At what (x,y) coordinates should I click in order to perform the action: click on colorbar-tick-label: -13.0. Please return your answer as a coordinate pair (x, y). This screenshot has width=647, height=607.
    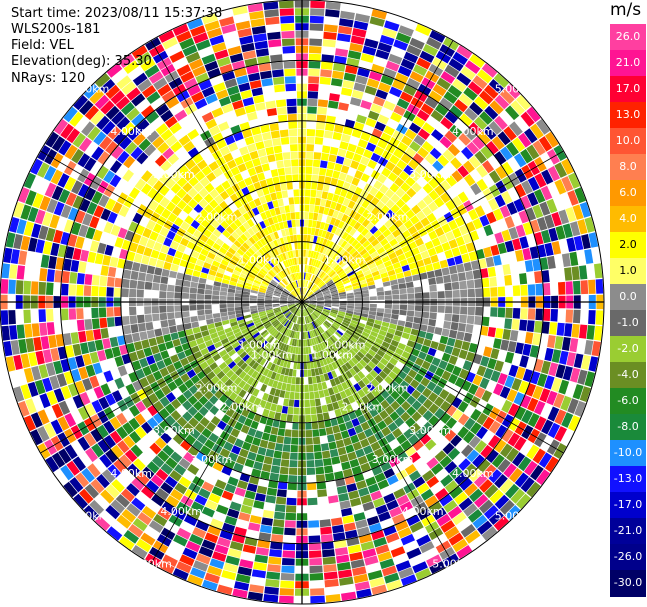
    Looking at the image, I should click on (628, 478).